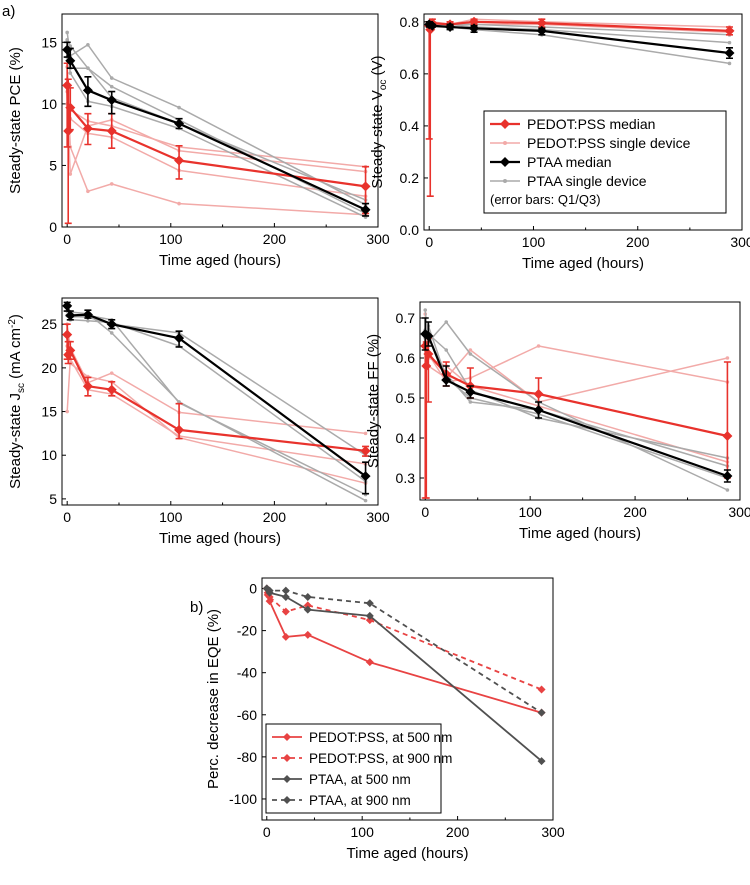 This screenshot has width=750, height=885. I want to click on y-tick-label: -100, so click(243, 799).